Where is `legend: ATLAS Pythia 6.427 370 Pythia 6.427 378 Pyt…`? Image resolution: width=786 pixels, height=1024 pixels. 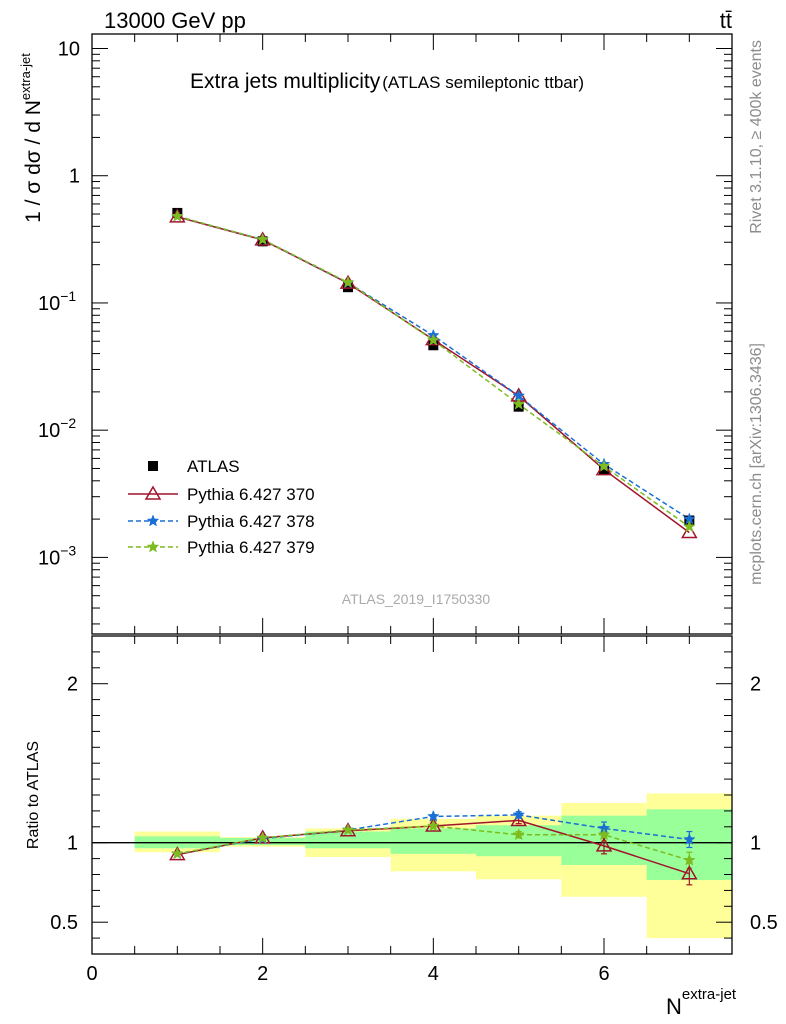
legend: ATLAS Pythia 6.427 370 Pythia 6.427 378 Pyt… is located at coordinates (221, 507).